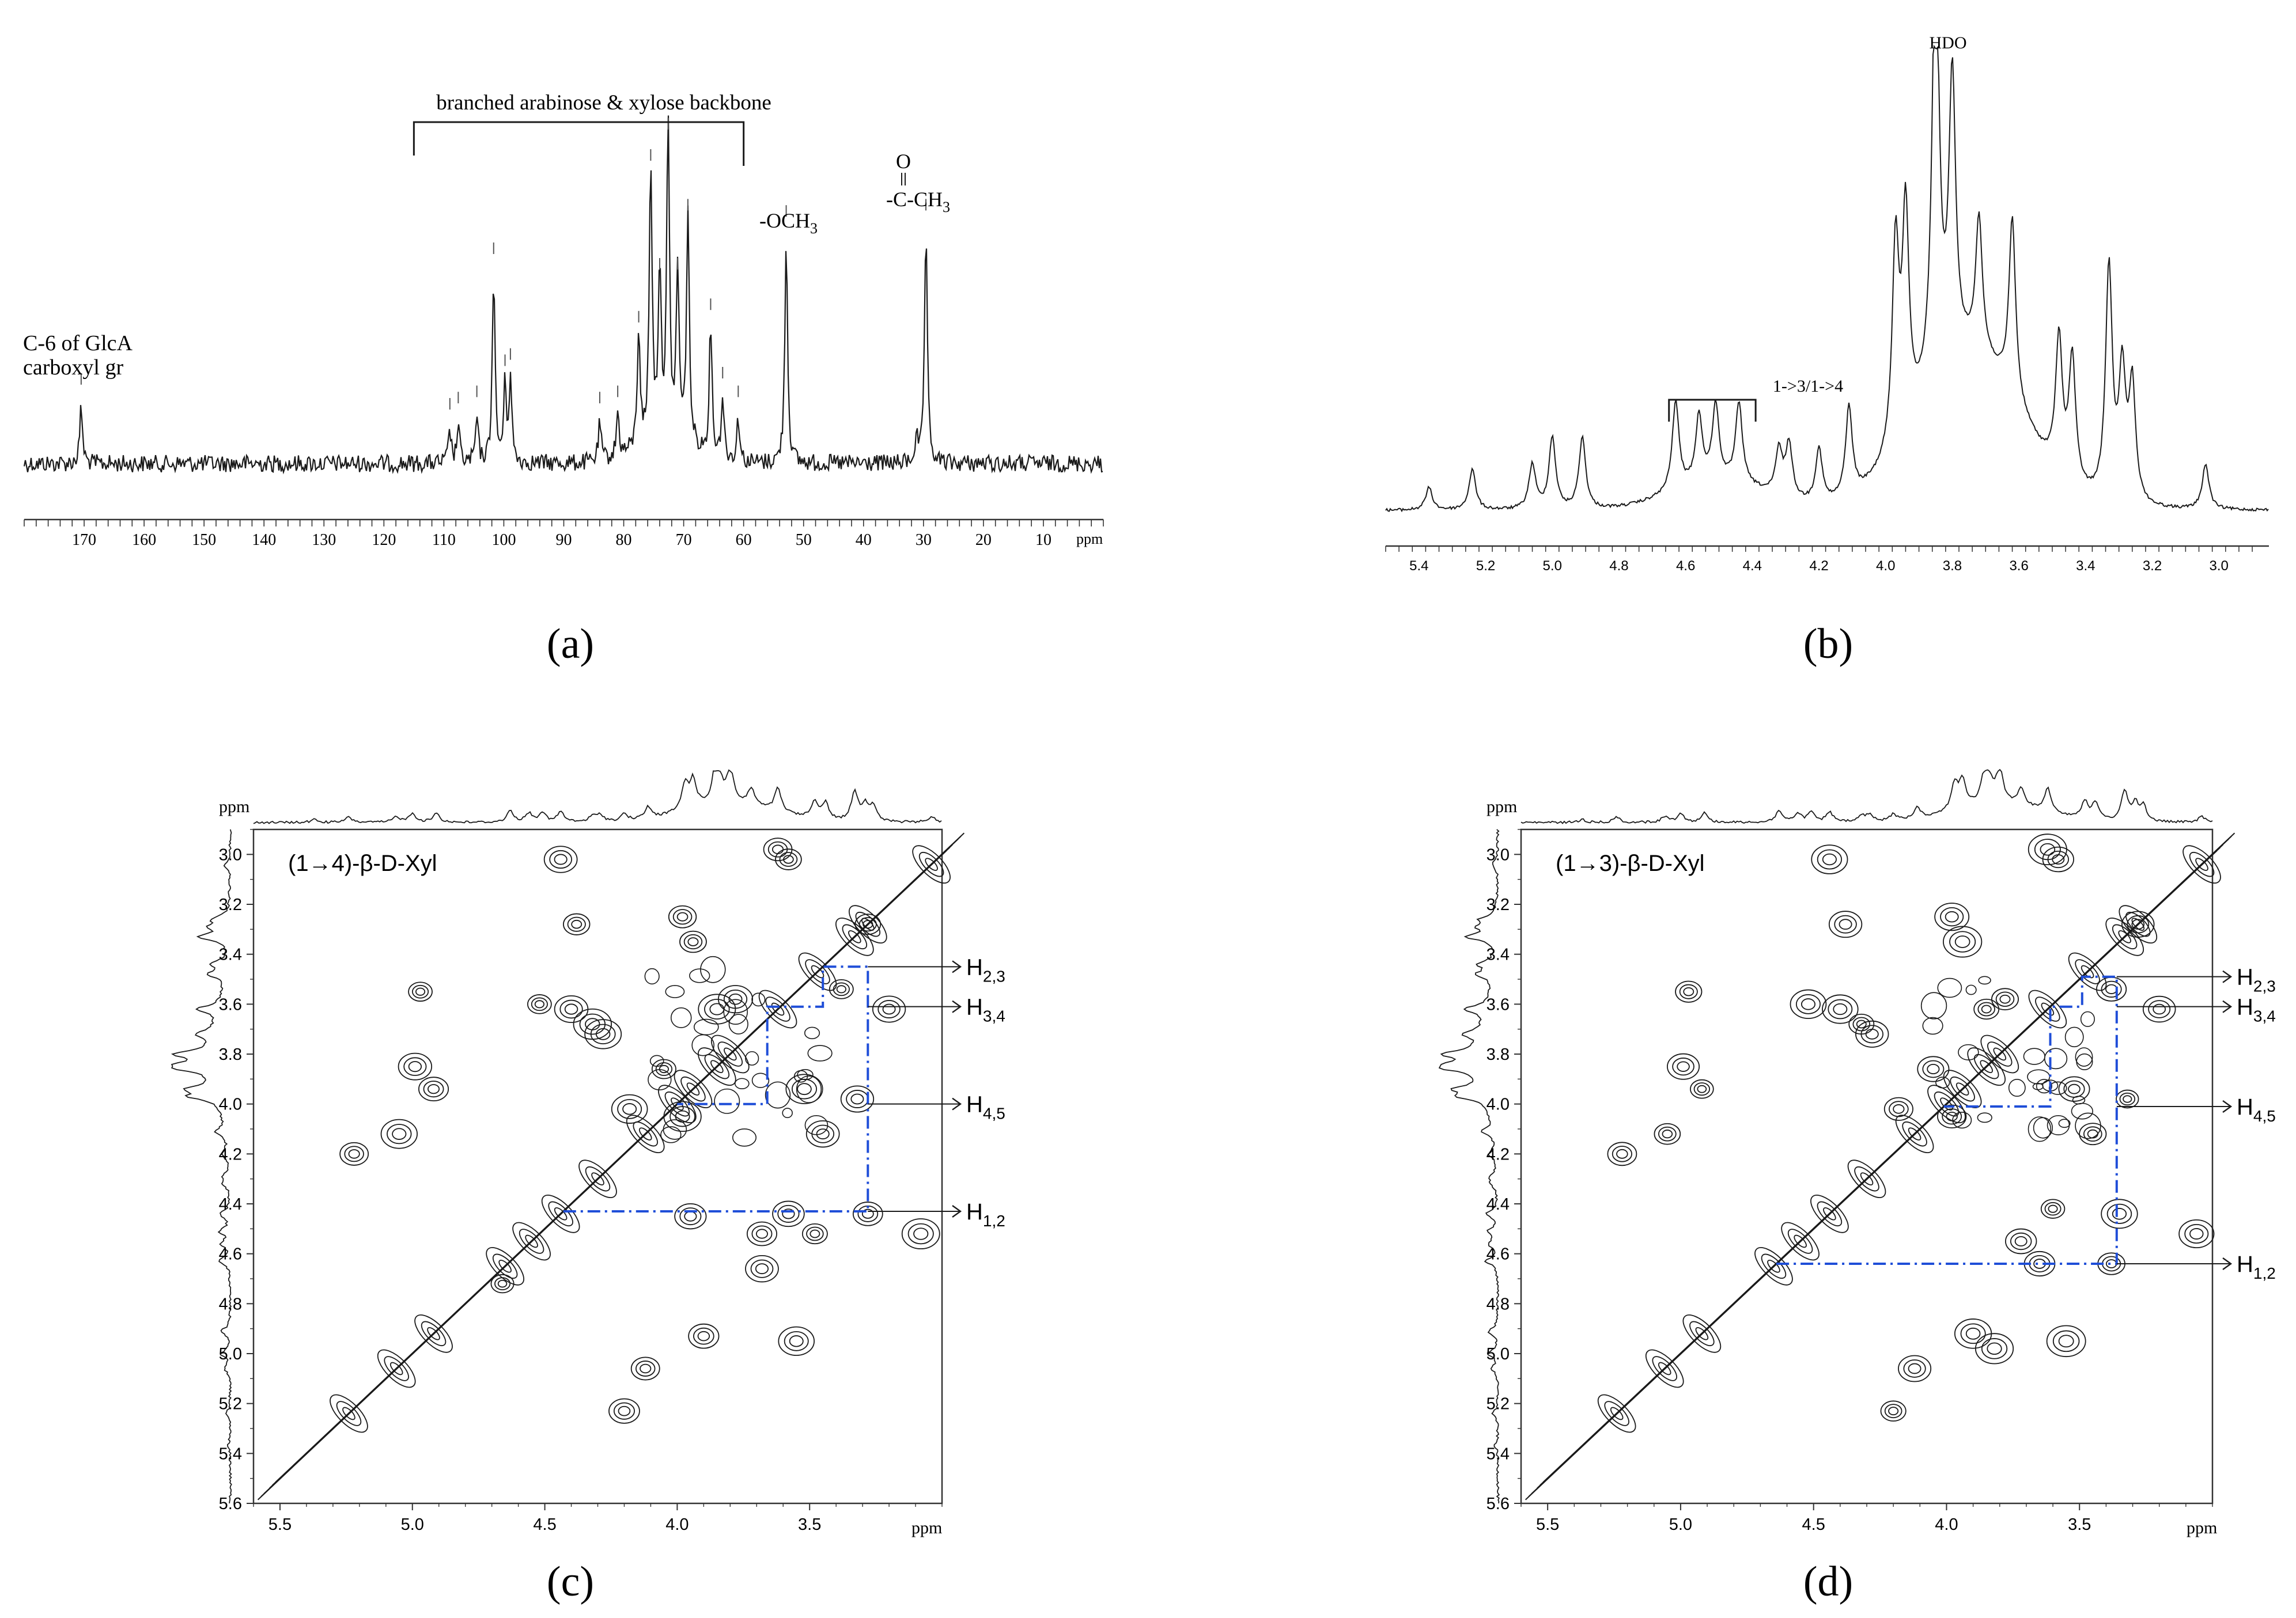 This screenshot has width=2296, height=1618. Describe the element at coordinates (1498, 1254) in the screenshot. I see `d-plot-y-tick-label: 4.6` at that location.